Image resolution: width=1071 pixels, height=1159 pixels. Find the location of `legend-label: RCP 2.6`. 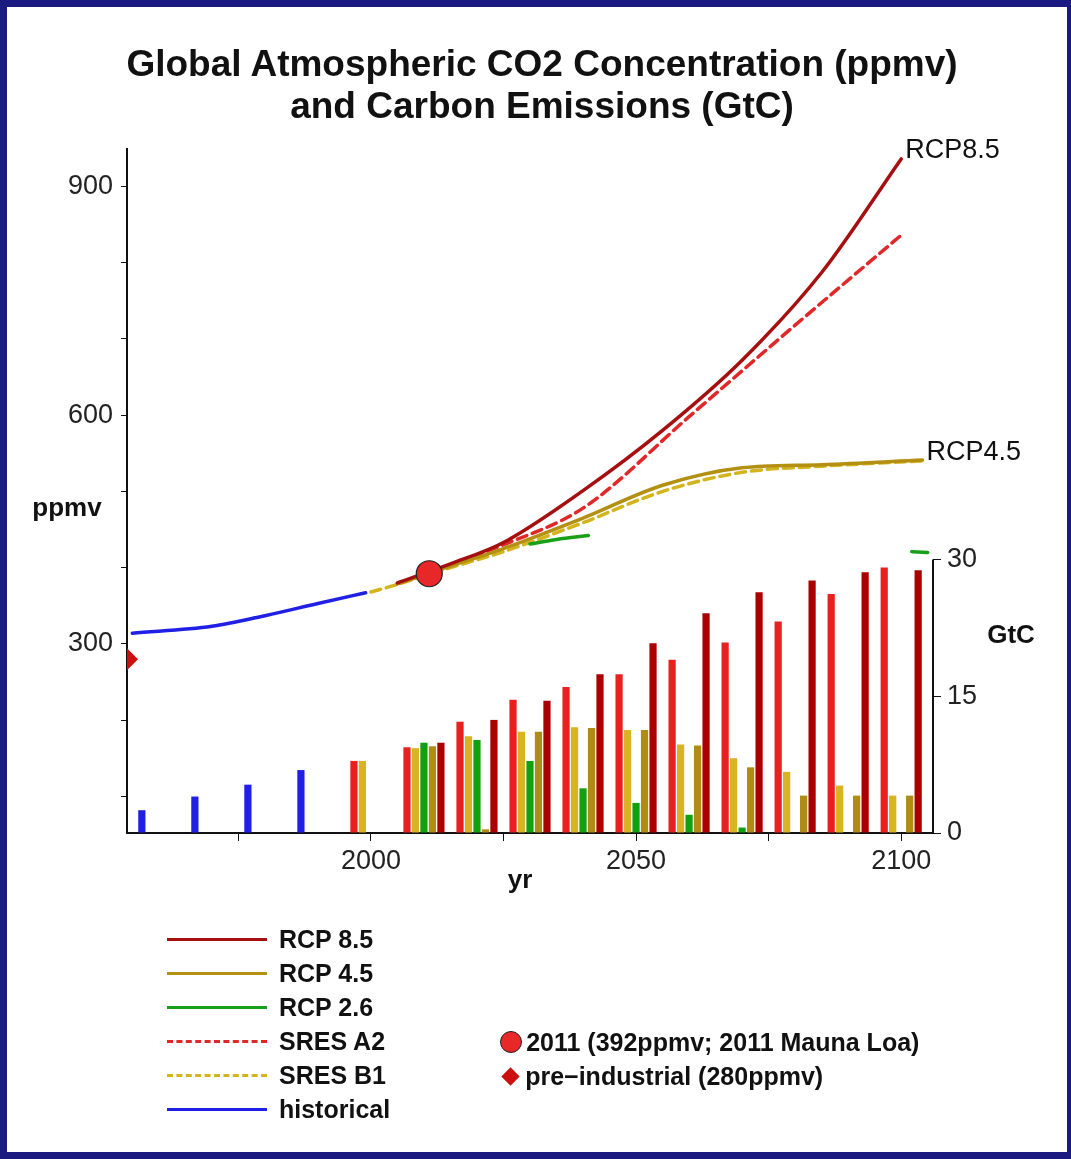

legend-label: RCP 2.6 is located at coordinates (326, 1007).